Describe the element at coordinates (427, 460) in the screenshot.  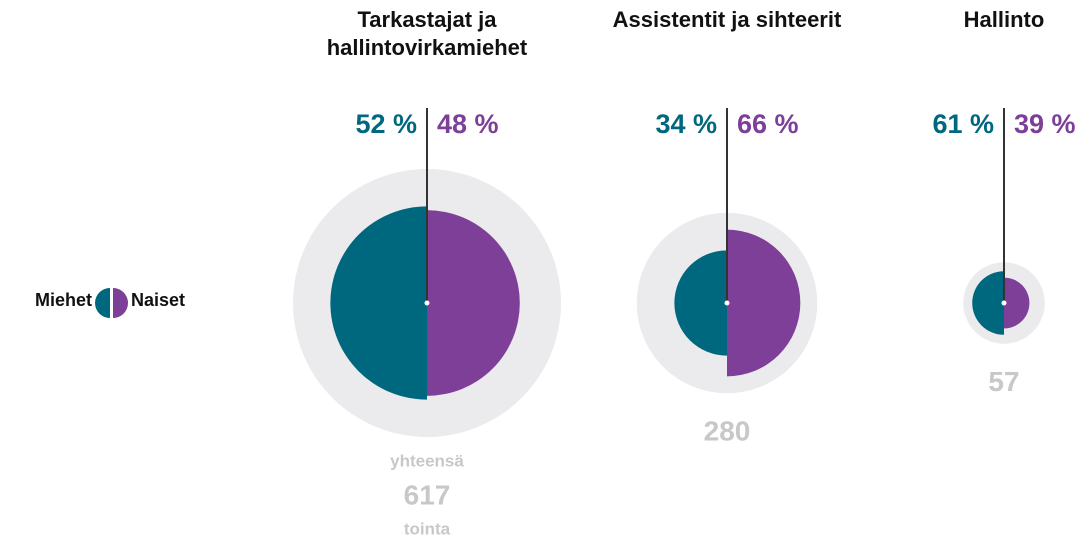
I see `total-caption: yhteensä` at that location.